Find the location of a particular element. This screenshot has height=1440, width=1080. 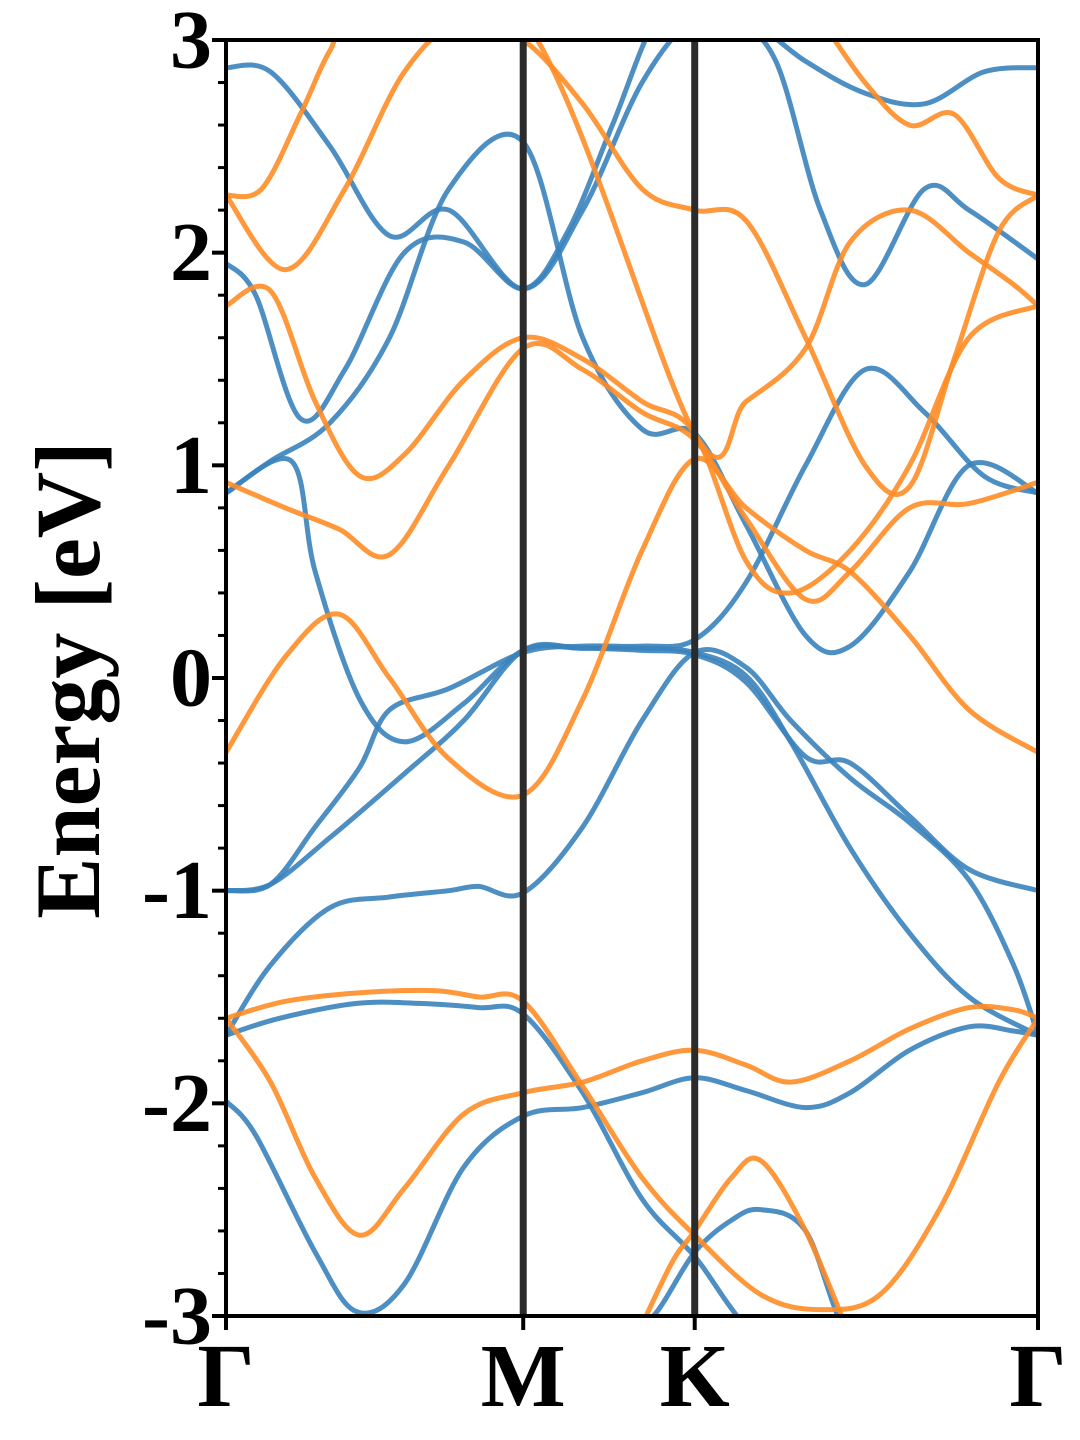

y-axis-title: Energy [eV] is located at coordinates (68, 680).